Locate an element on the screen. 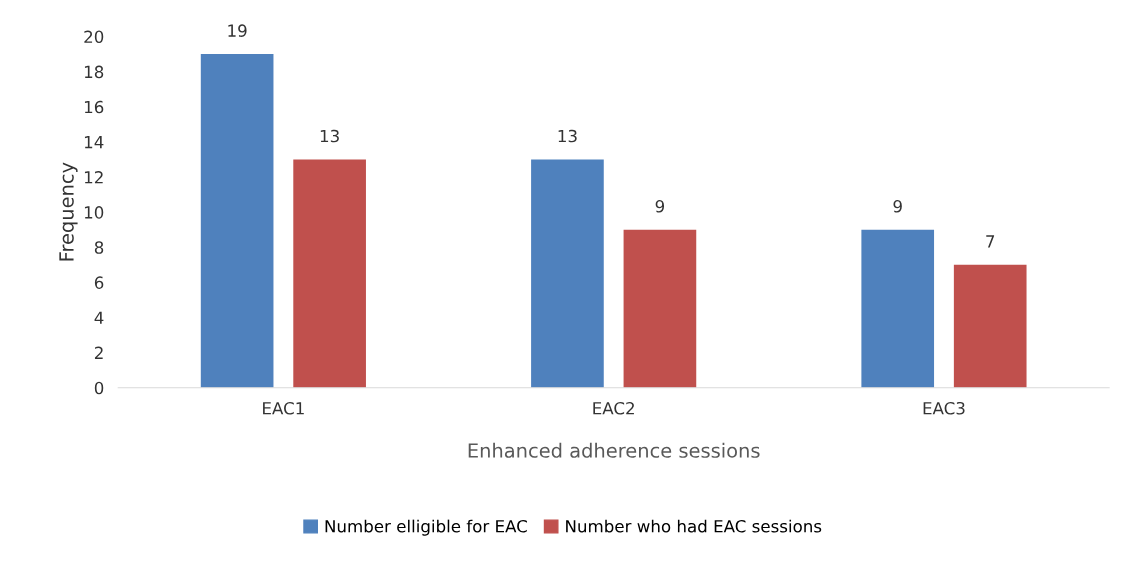 The width and height of the screenshot is (1126, 562). y-tick-label: 0 is located at coordinates (99, 388).